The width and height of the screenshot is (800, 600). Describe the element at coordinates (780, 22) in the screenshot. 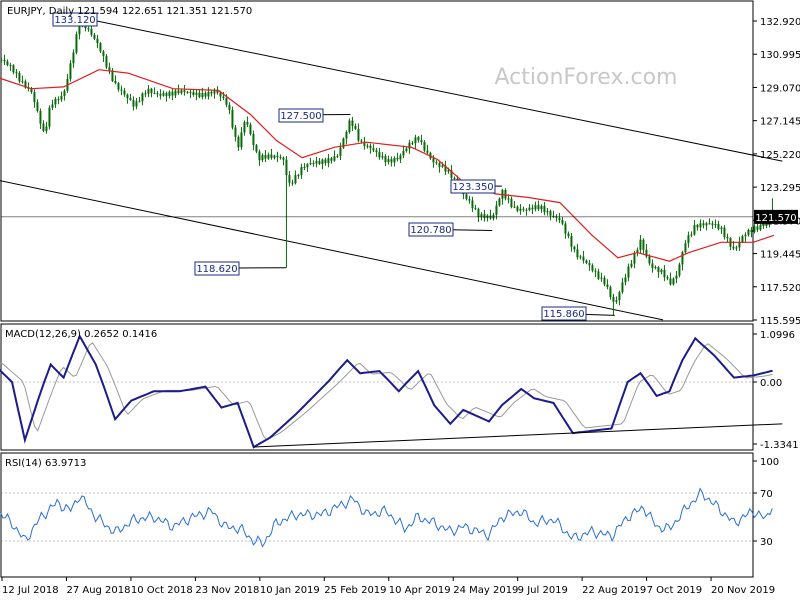

I see `price-tick-label: 132.920` at that location.